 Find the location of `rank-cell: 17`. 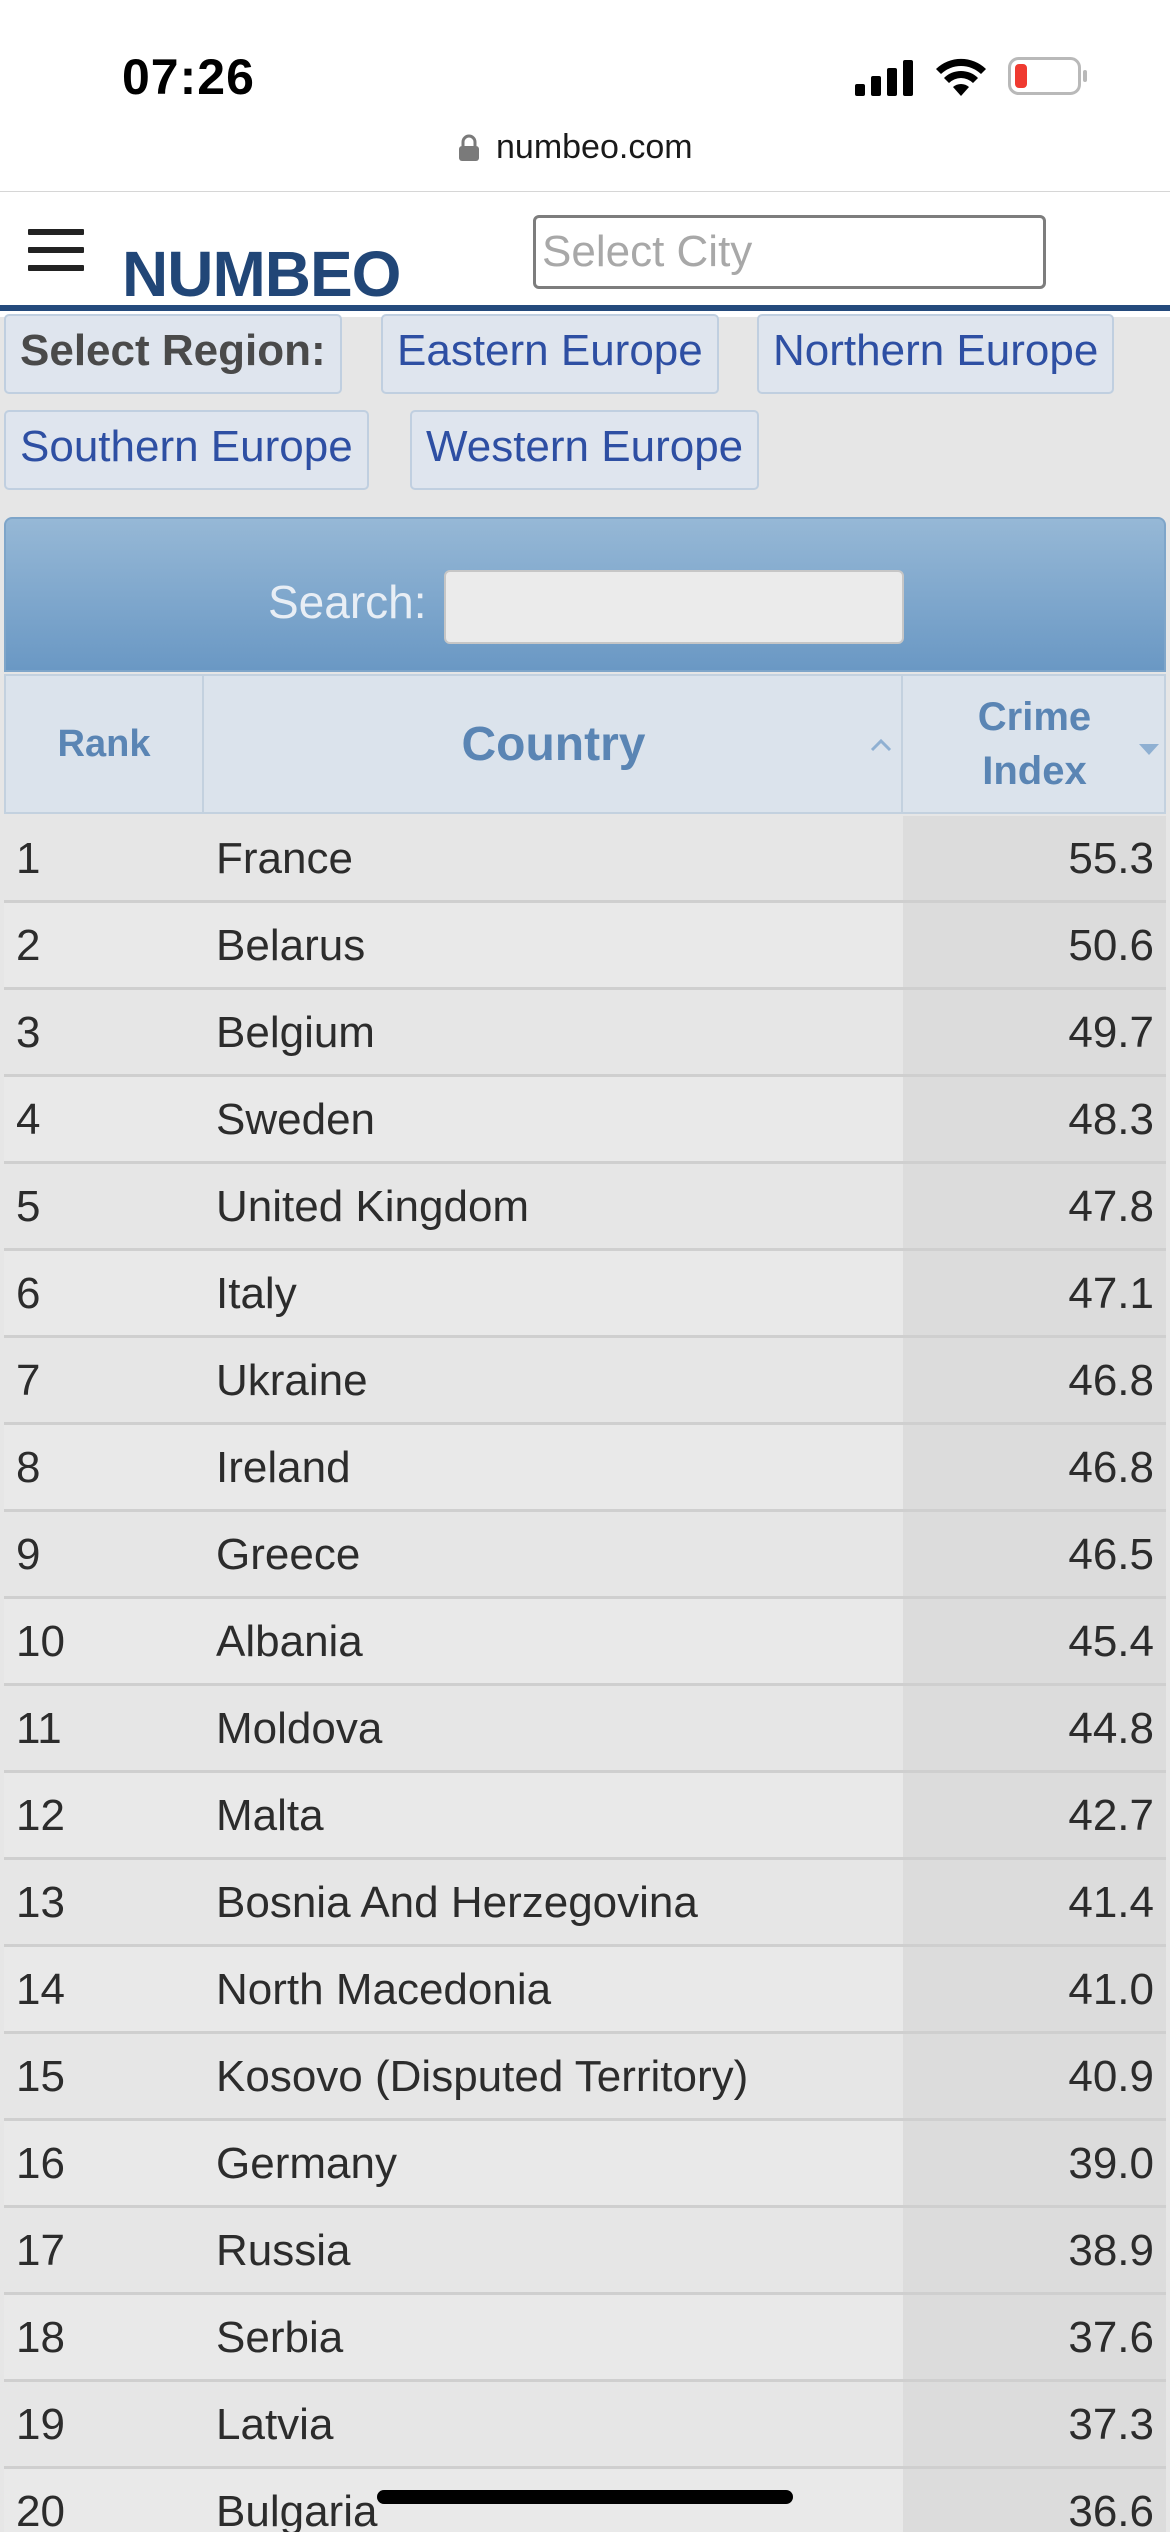

rank-cell: 17 is located at coordinates (40, 2250).